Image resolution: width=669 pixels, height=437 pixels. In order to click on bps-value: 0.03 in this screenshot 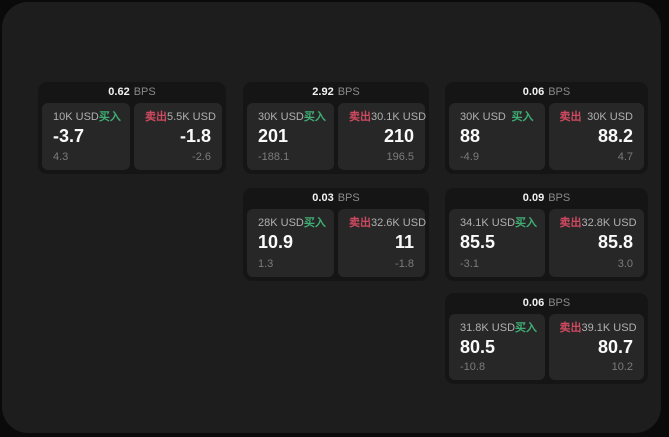, I will do `click(323, 198)`.